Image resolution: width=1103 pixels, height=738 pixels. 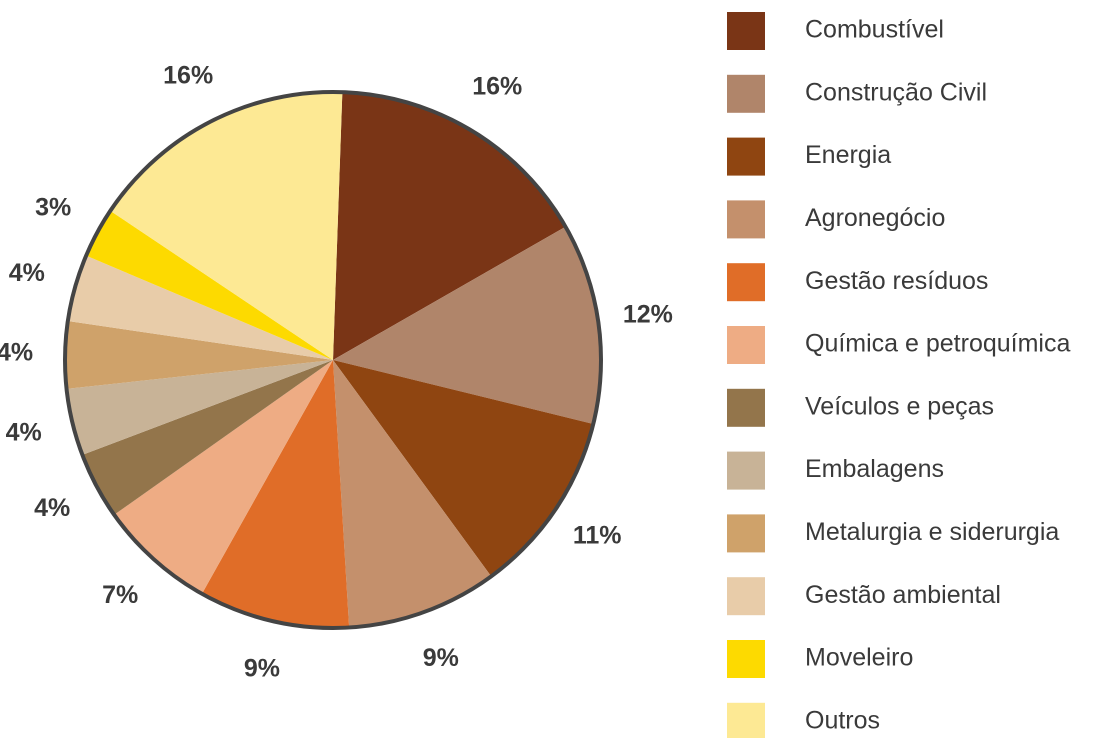 What do you see at coordinates (597, 536) in the screenshot?
I see `data-label: 11%` at bounding box center [597, 536].